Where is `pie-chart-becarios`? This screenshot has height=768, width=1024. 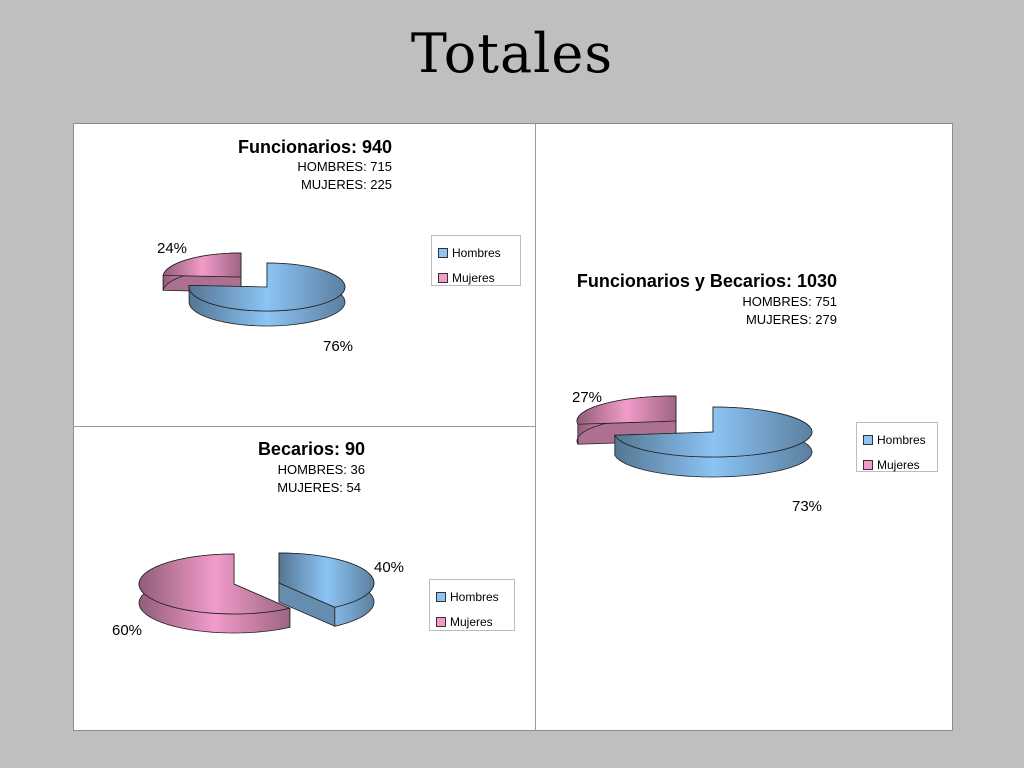 pie-chart-becarios is located at coordinates (256, 593).